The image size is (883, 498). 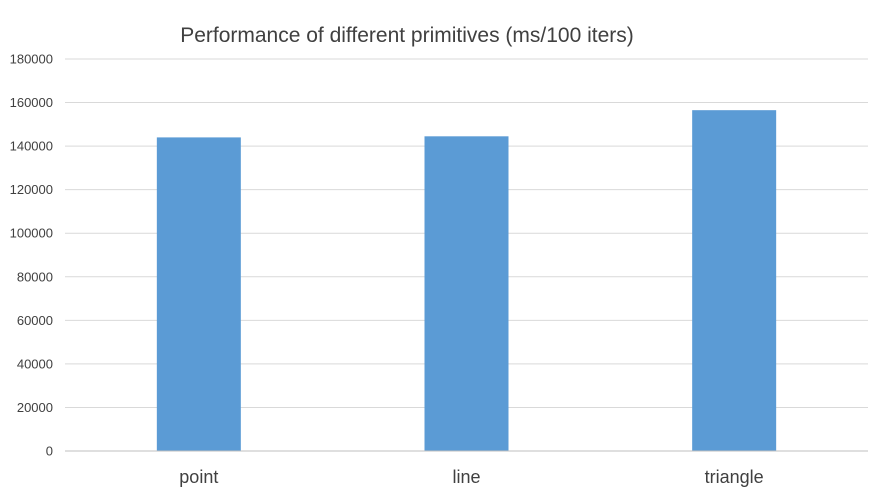 What do you see at coordinates (35, 363) in the screenshot?
I see `y-tick-label: 40000` at bounding box center [35, 363].